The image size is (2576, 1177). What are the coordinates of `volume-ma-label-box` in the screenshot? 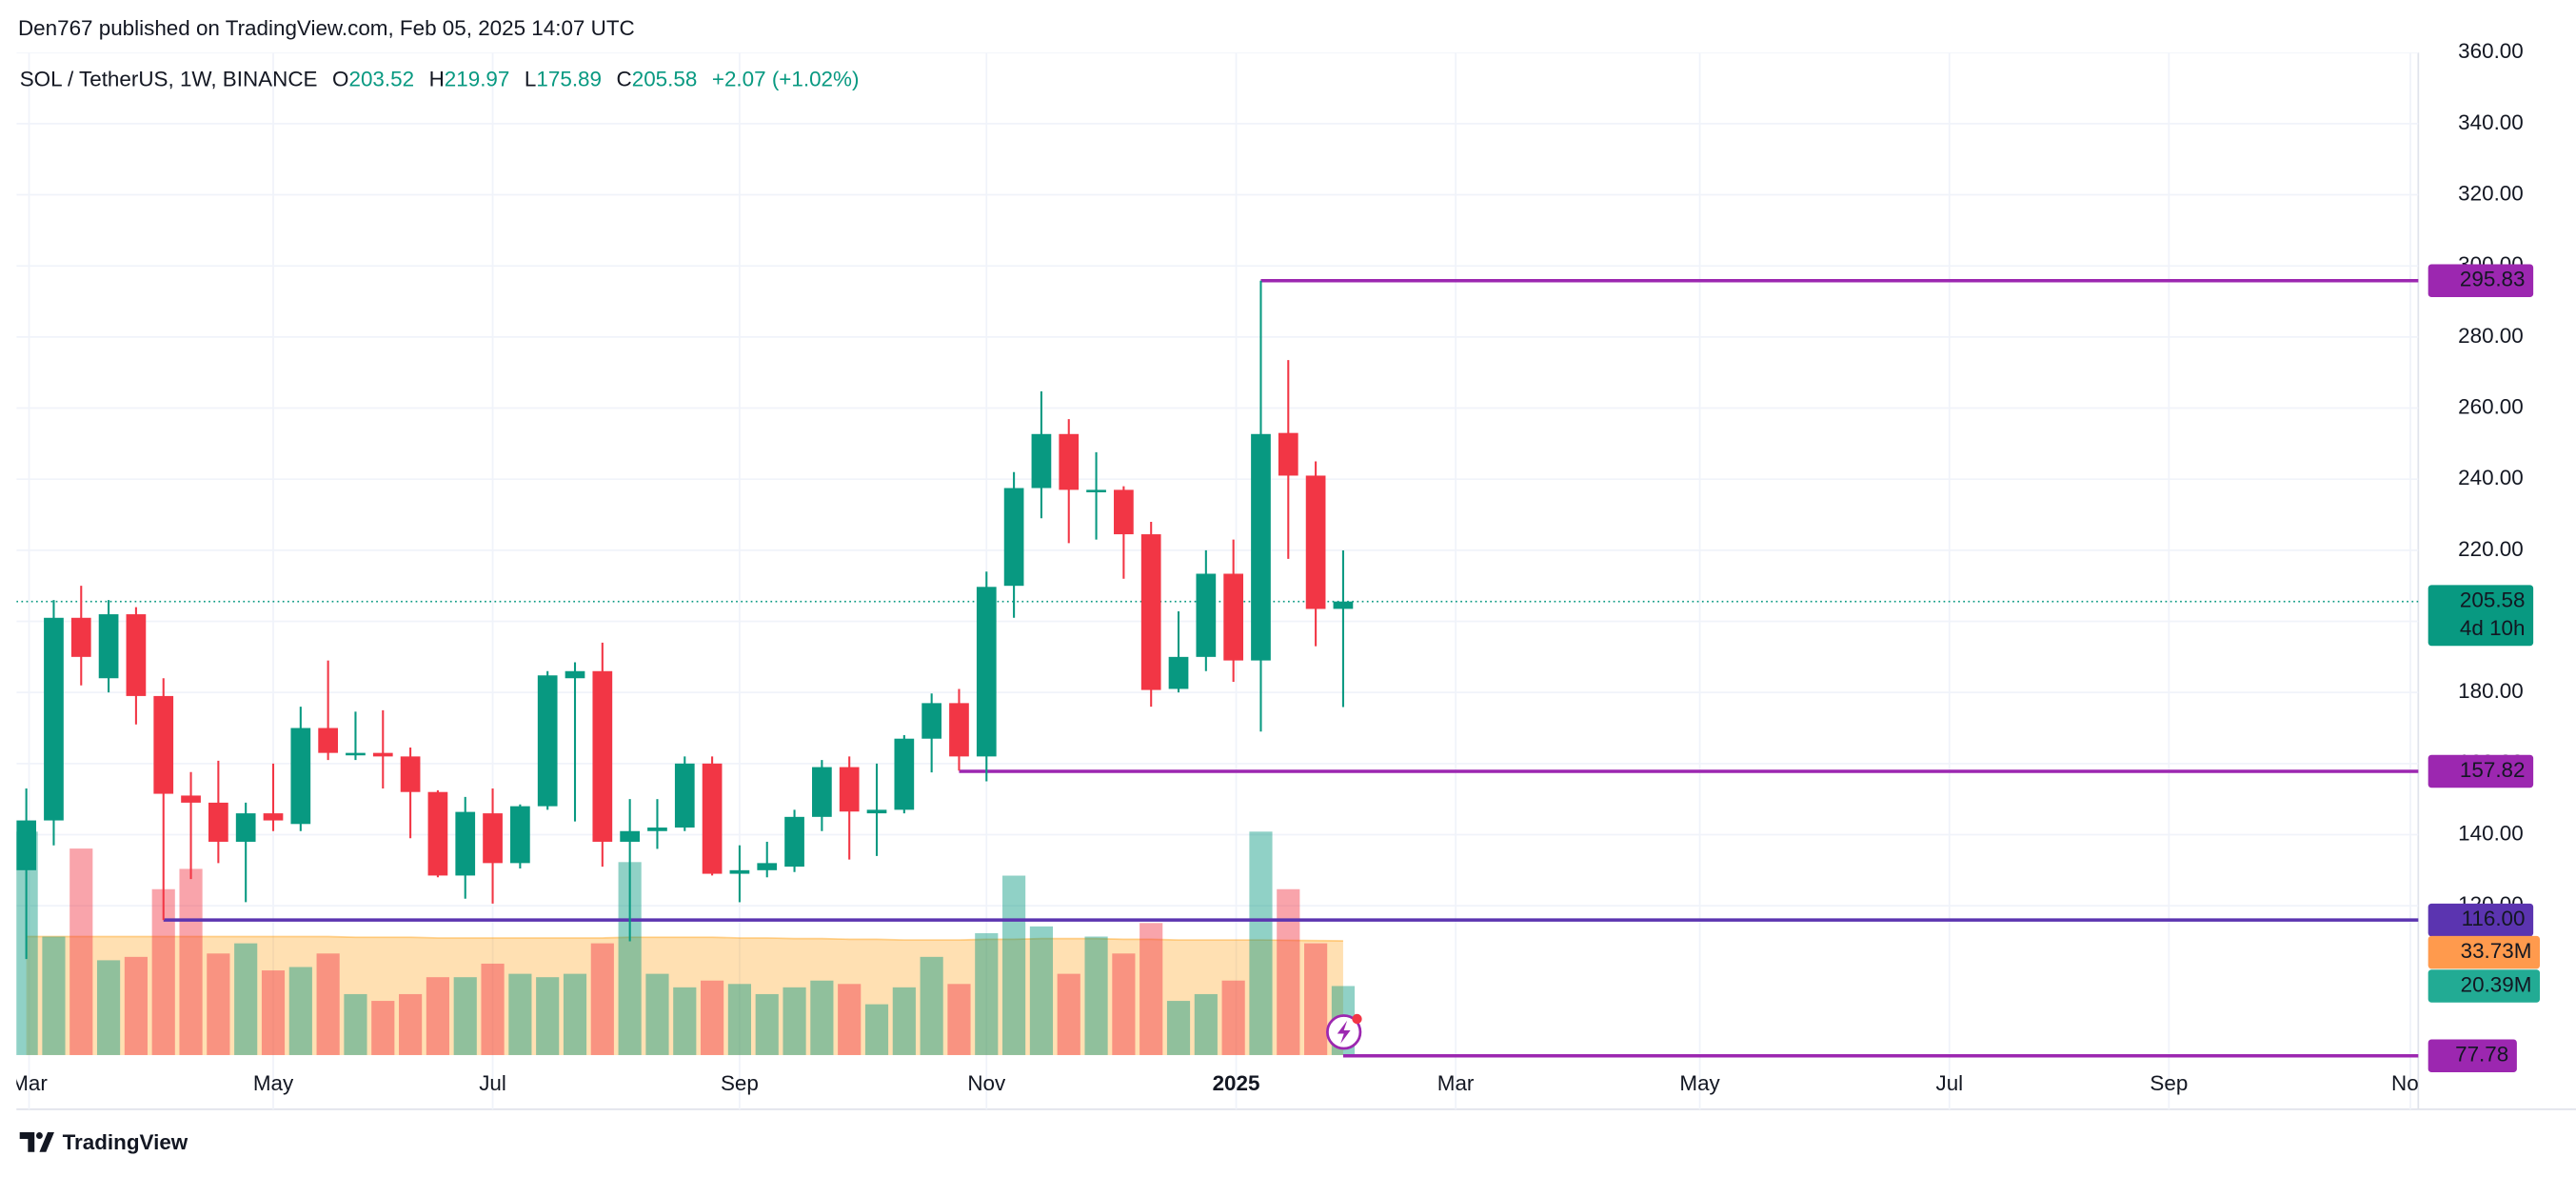 It's located at (2484, 952).